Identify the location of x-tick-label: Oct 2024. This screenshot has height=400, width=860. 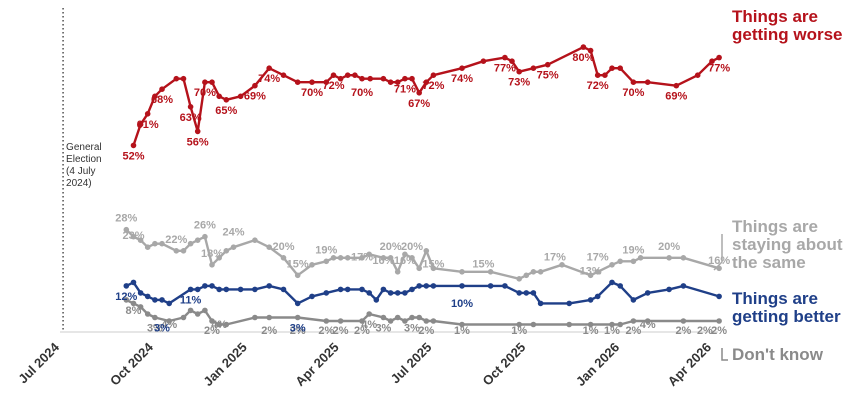
(131, 363).